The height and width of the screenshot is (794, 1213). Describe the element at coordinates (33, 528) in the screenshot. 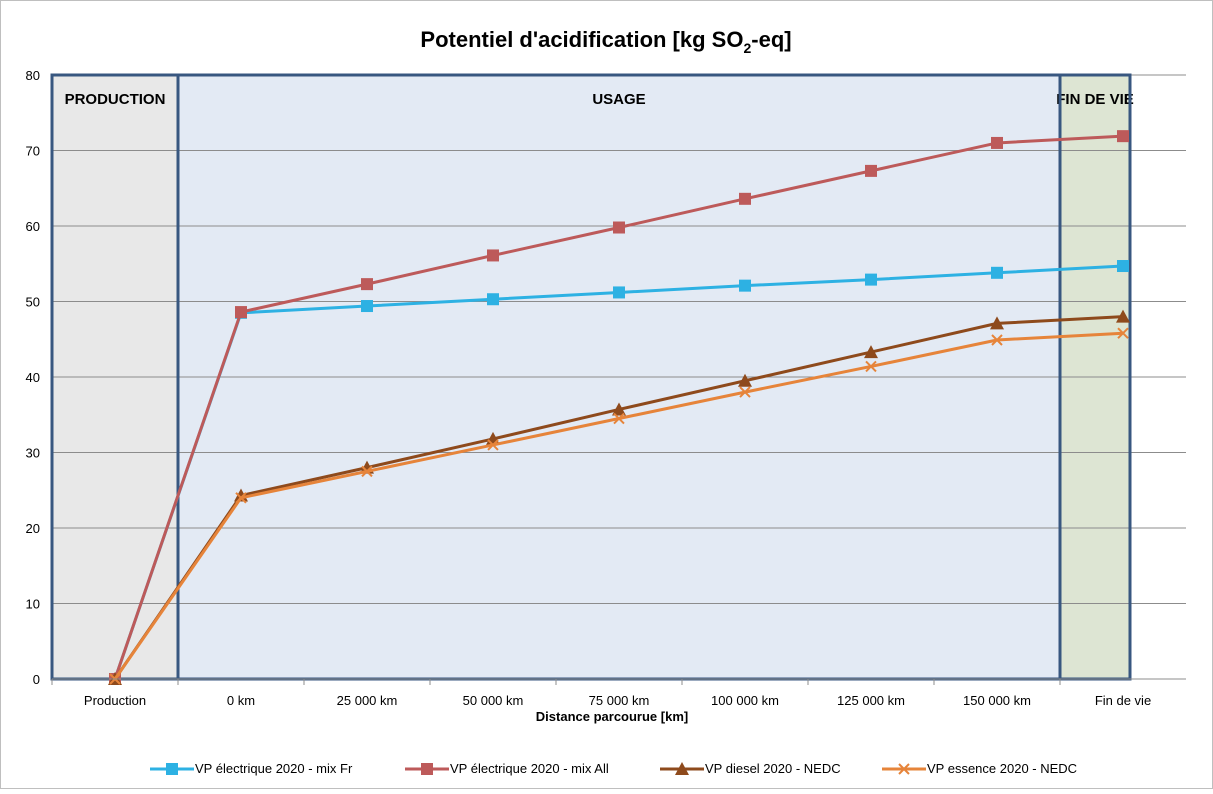

I see `y-tick-label: 20` at that location.